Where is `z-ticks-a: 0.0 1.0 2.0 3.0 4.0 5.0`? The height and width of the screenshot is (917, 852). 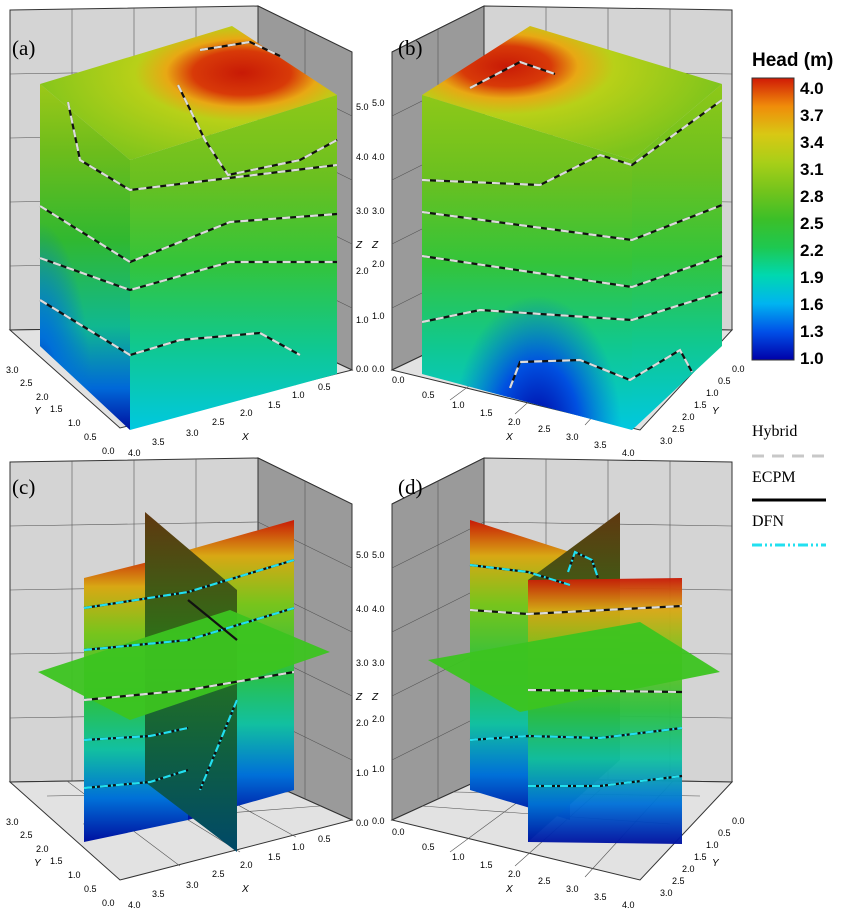 z-ticks-a: 0.0 1.0 2.0 3.0 4.0 5.0 is located at coordinates (362, 238).